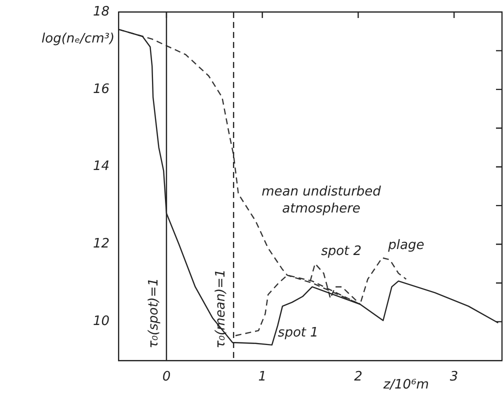 This screenshot has height=402, width=504. I want to click on x-axis-title: z/10⁶m, so click(405, 384).